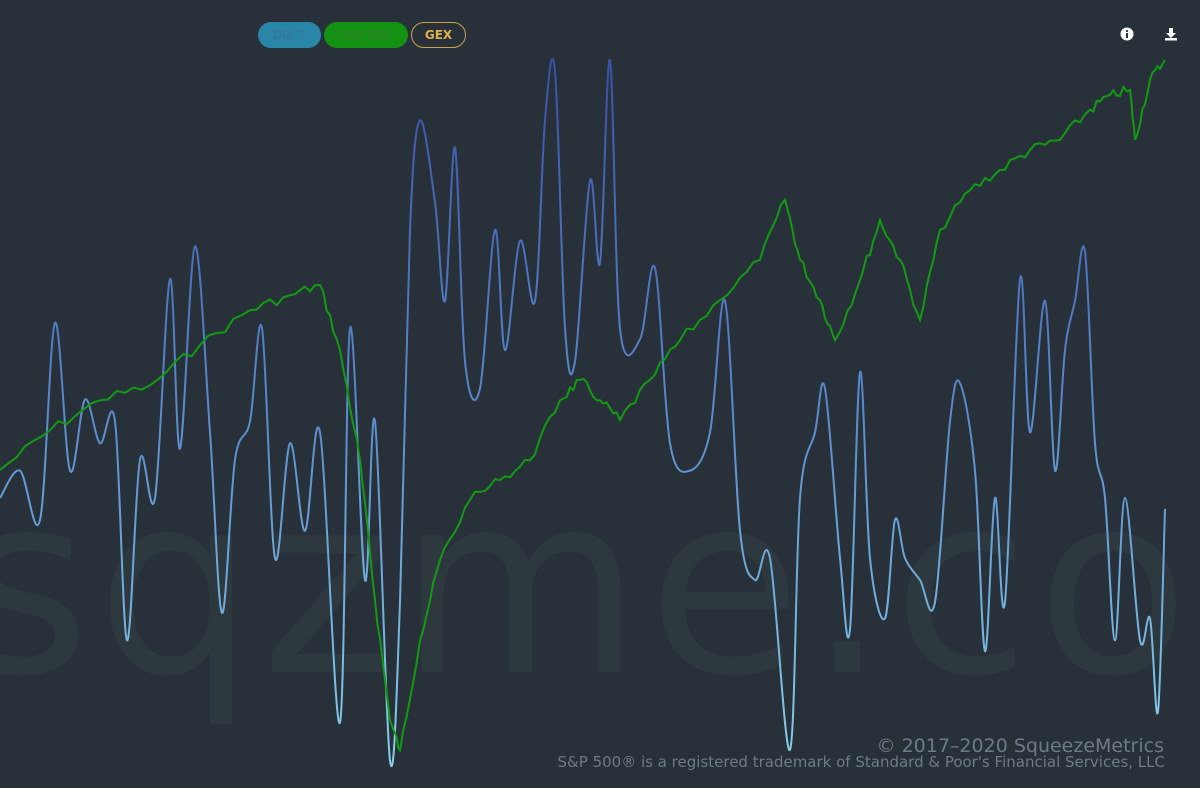 The height and width of the screenshot is (788, 1200). I want to click on legend-toggle-gex: GEX, so click(438, 35).